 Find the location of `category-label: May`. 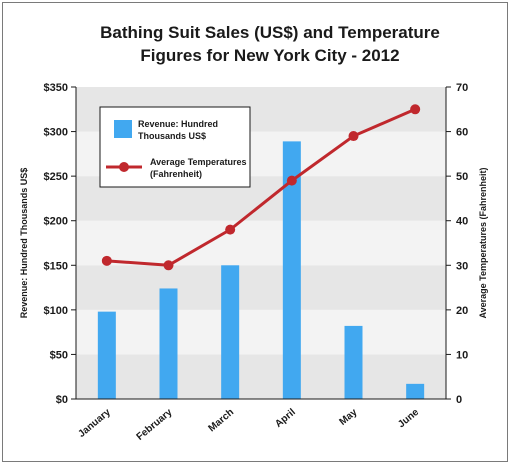

category-label: May is located at coordinates (348, 417).